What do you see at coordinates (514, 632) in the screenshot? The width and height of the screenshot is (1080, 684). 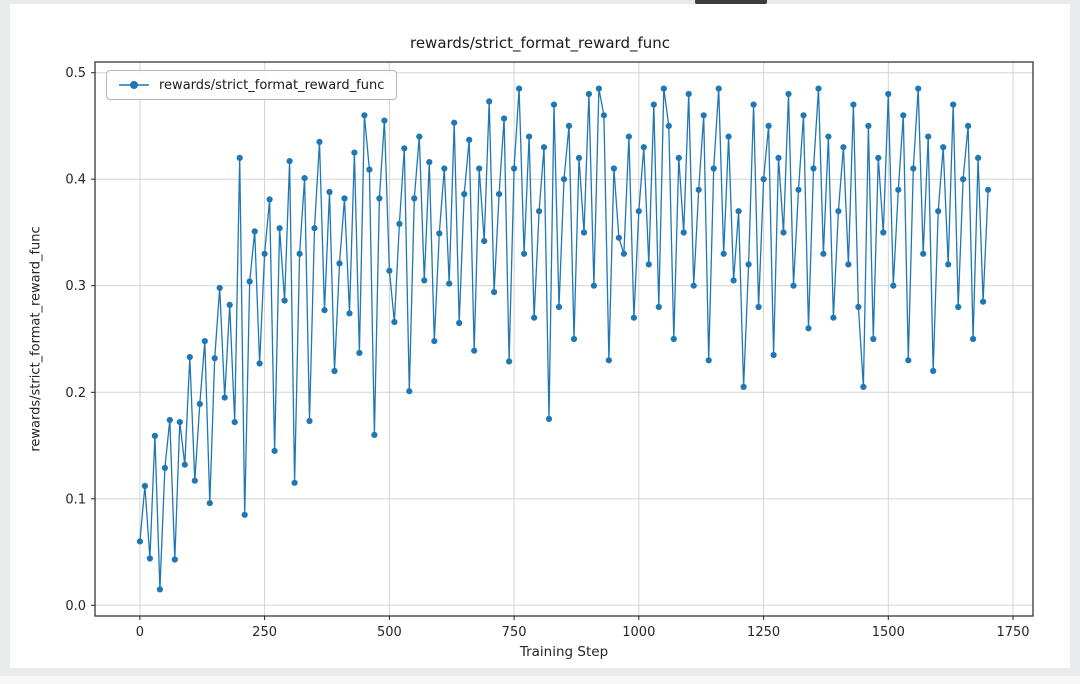 I see `x-tick-label: 750` at bounding box center [514, 632].